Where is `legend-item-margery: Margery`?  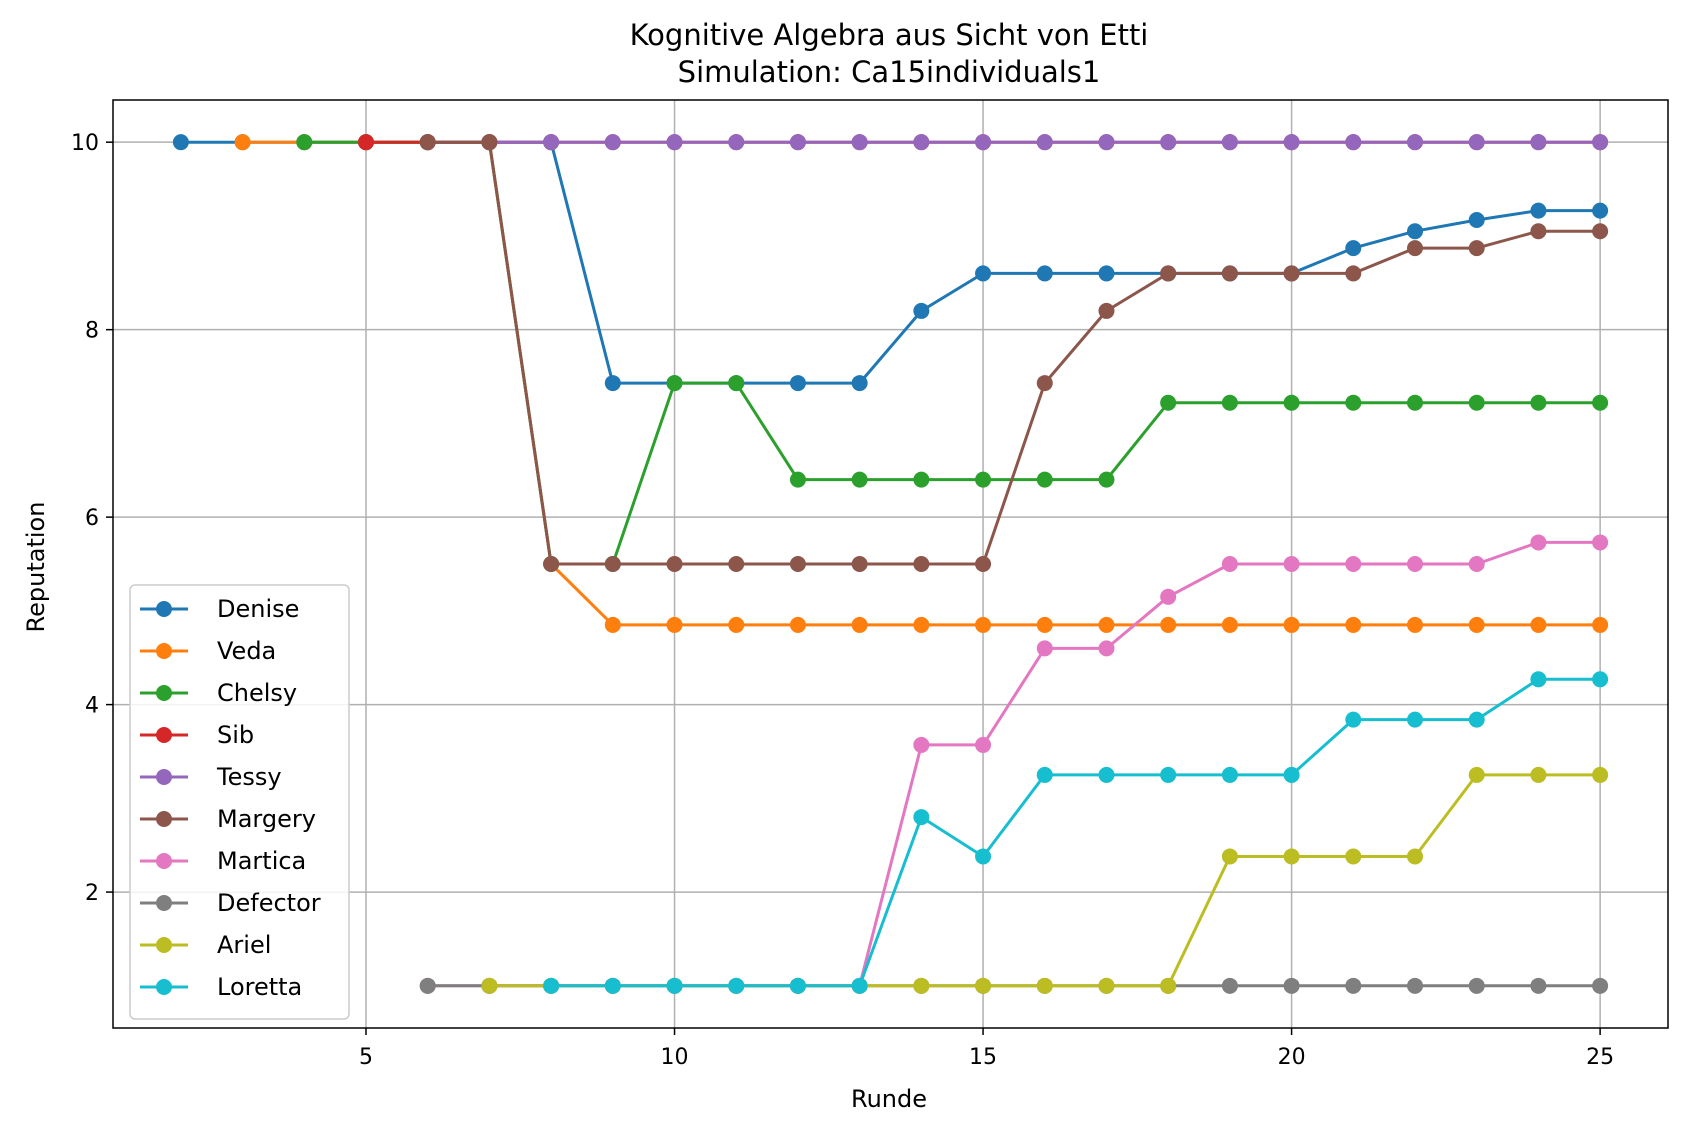
legend-item-margery: Margery is located at coordinates (228, 819).